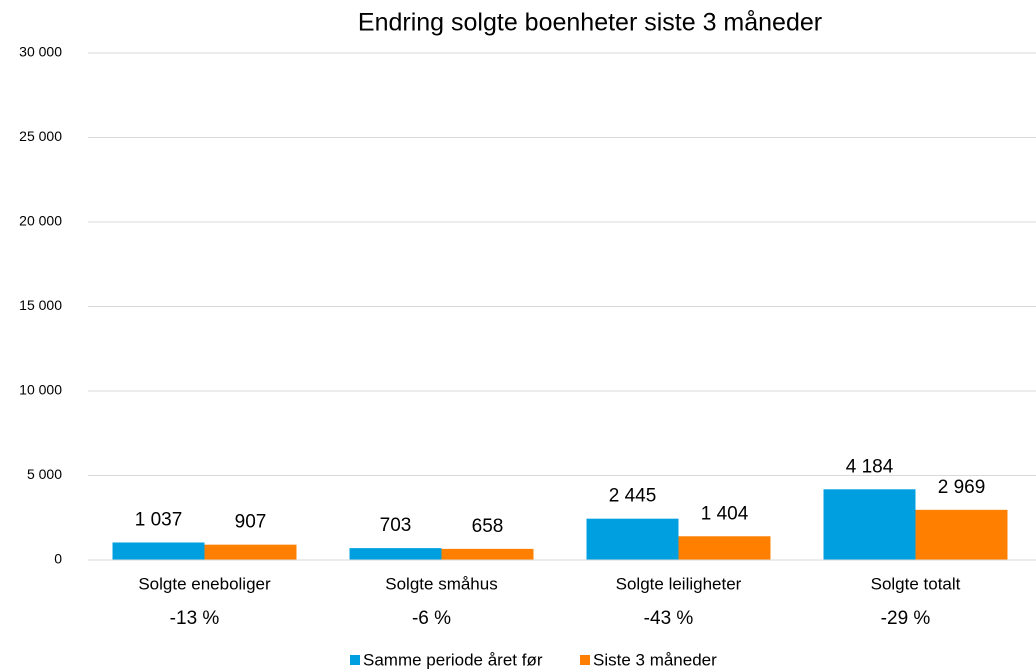  What do you see at coordinates (679, 583) in the screenshot?
I see `x-tick-label: Solgte leiligheter` at bounding box center [679, 583].